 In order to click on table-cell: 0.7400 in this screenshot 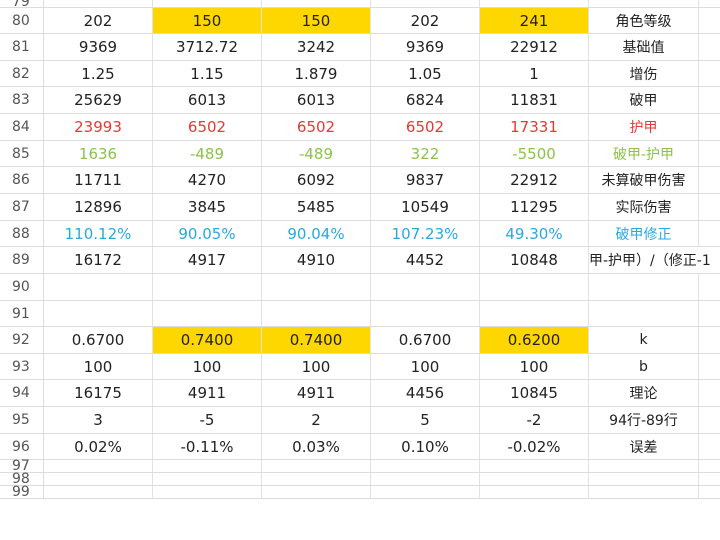, I will do `click(316, 340)`.